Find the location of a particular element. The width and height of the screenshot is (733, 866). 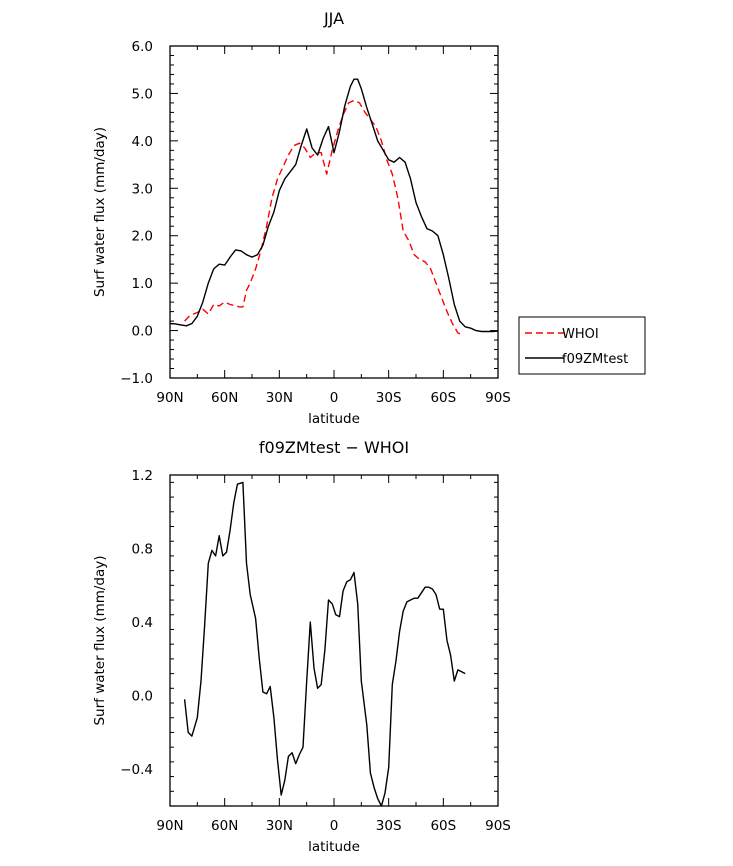

y-tick-label: 5.0 is located at coordinates (142, 94).